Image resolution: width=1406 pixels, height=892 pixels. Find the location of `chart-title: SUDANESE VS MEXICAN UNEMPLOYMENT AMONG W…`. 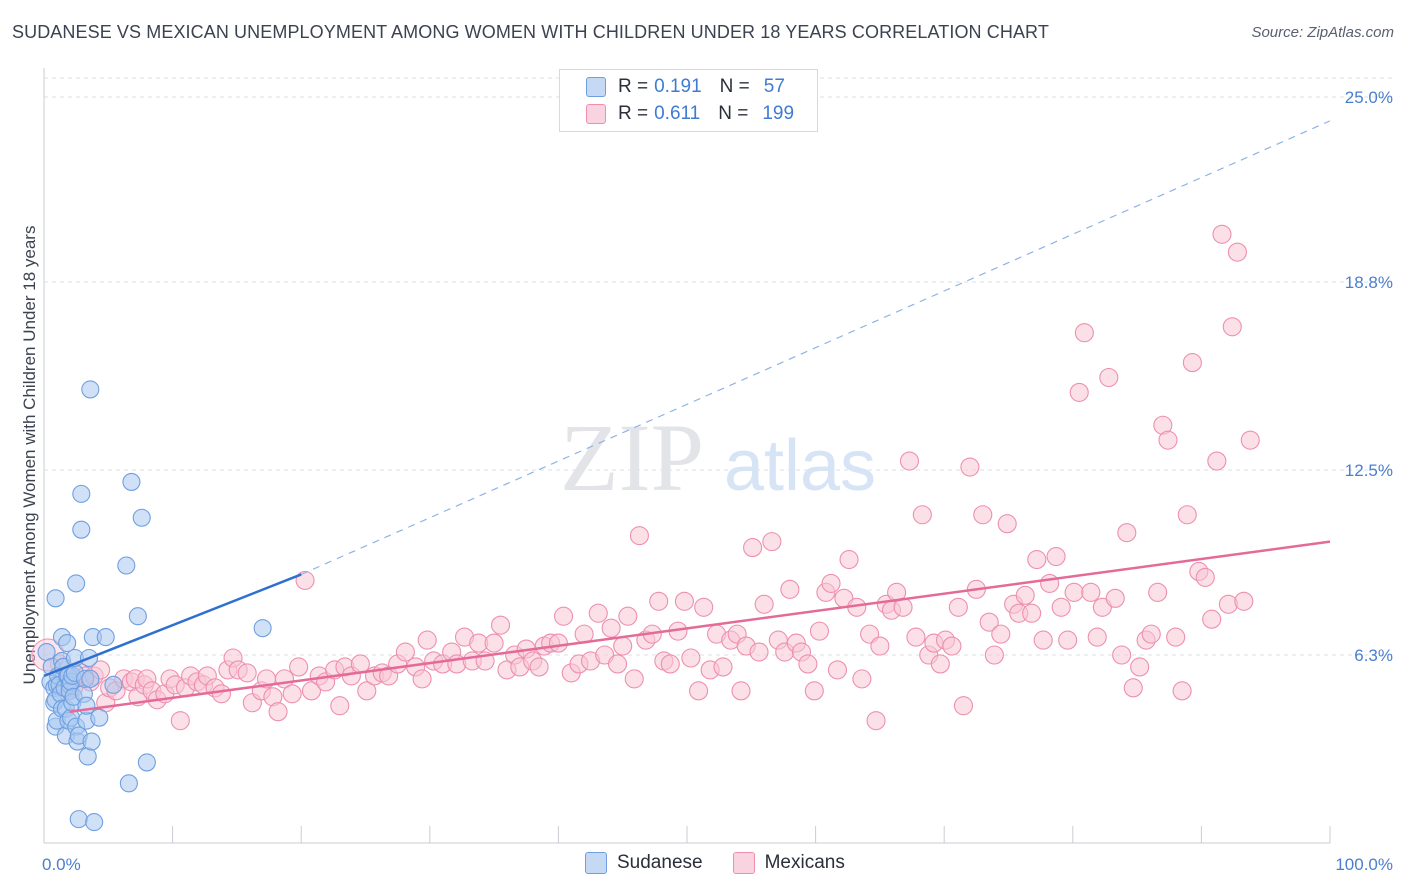

chart-title: SUDANESE VS MEXICAN UNEMPLOYMENT AMONG W… is located at coordinates (530, 32).